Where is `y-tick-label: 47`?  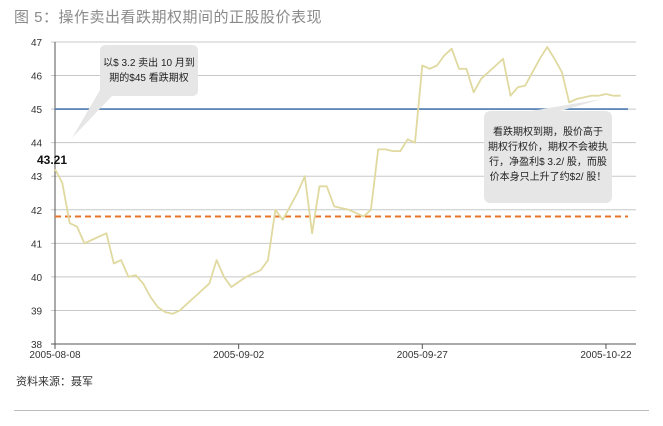
y-tick-label: 47 is located at coordinates (37, 43).